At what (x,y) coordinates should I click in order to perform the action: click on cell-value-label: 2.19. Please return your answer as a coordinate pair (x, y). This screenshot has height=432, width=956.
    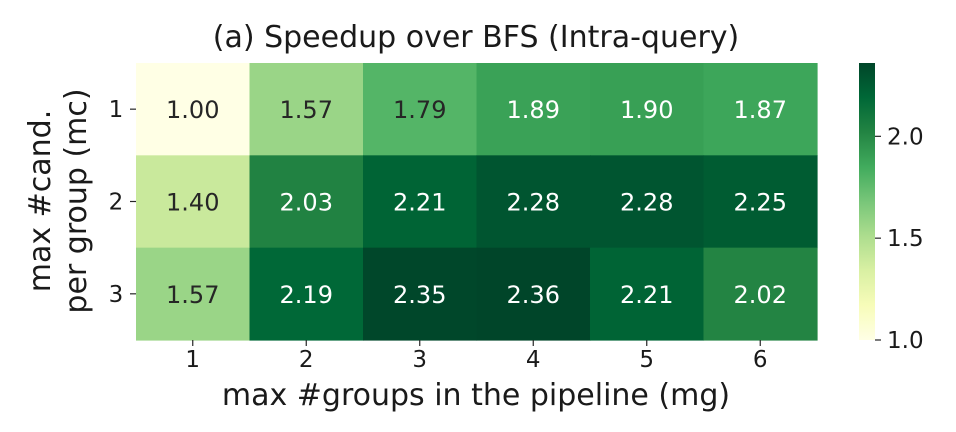
    Looking at the image, I should click on (306, 295).